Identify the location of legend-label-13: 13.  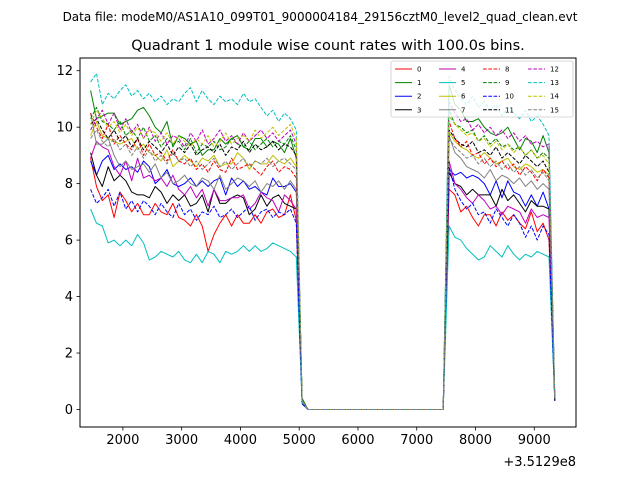
(554, 83).